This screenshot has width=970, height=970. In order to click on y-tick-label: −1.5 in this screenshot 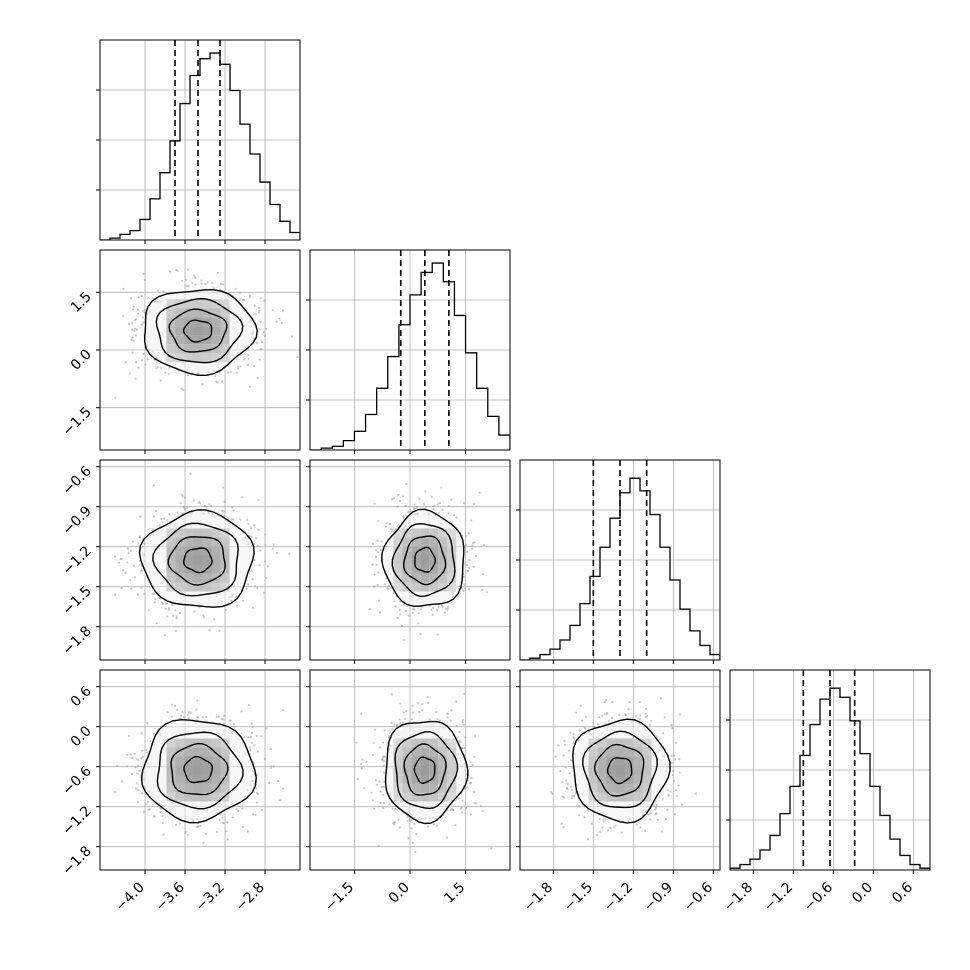, I will do `click(76, 600)`.